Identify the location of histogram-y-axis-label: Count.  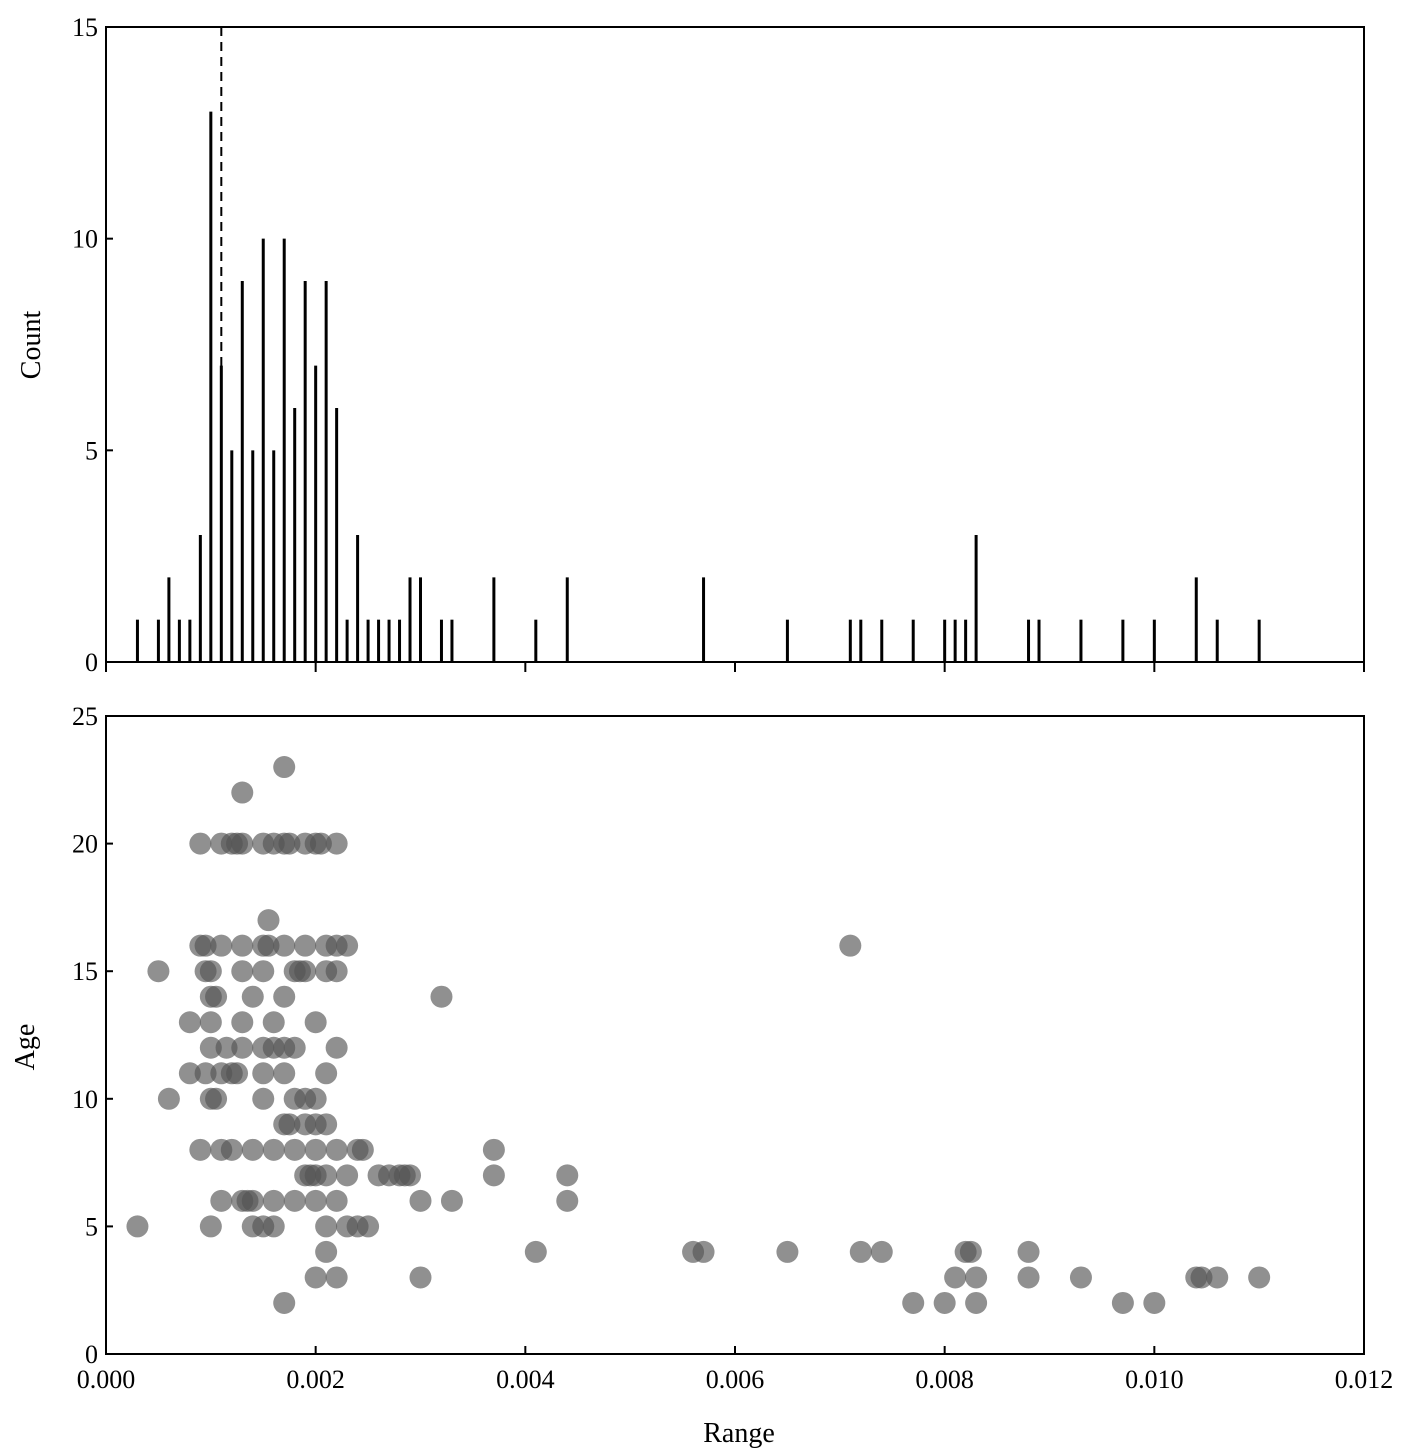
(31, 345).